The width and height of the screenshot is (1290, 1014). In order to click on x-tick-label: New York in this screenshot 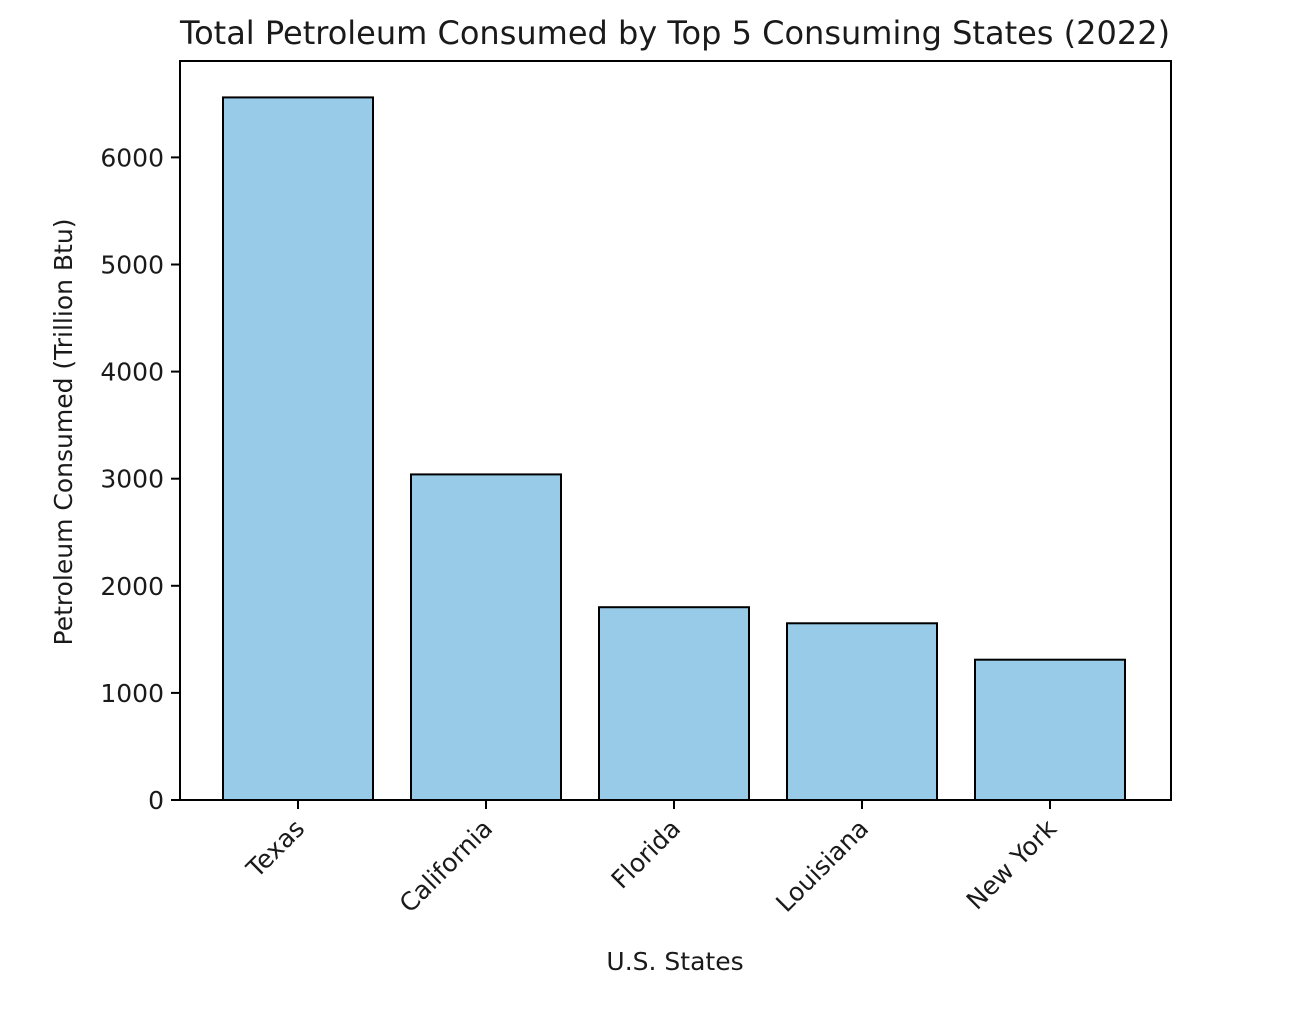, I will do `click(1012, 864)`.